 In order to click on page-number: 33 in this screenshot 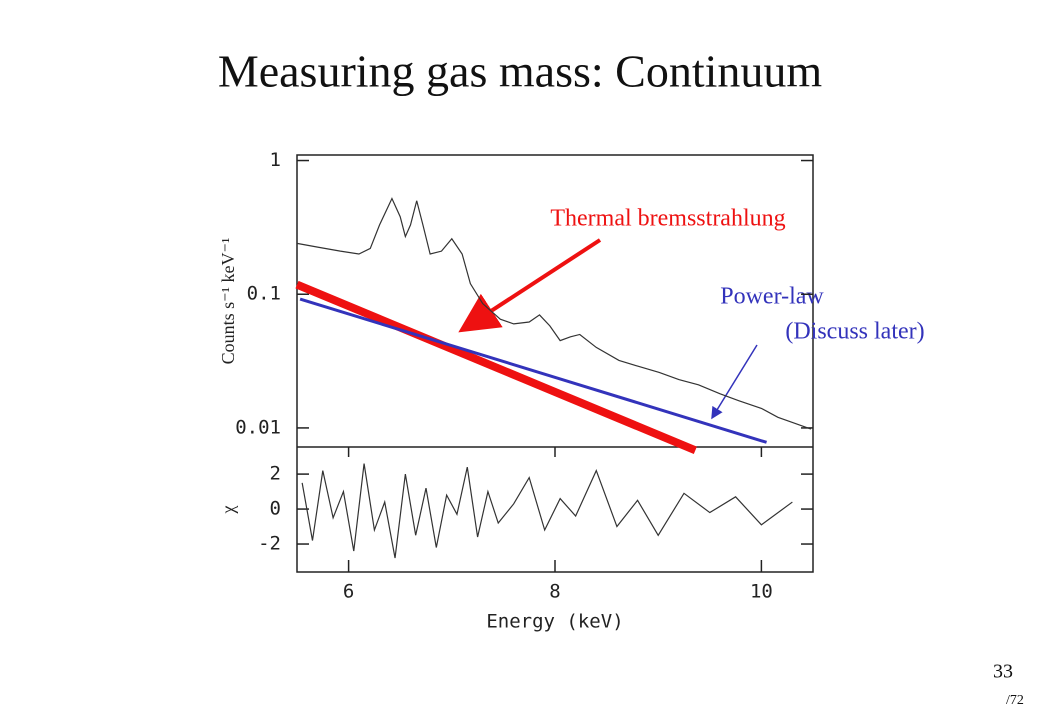, I will do `click(1003, 672)`.